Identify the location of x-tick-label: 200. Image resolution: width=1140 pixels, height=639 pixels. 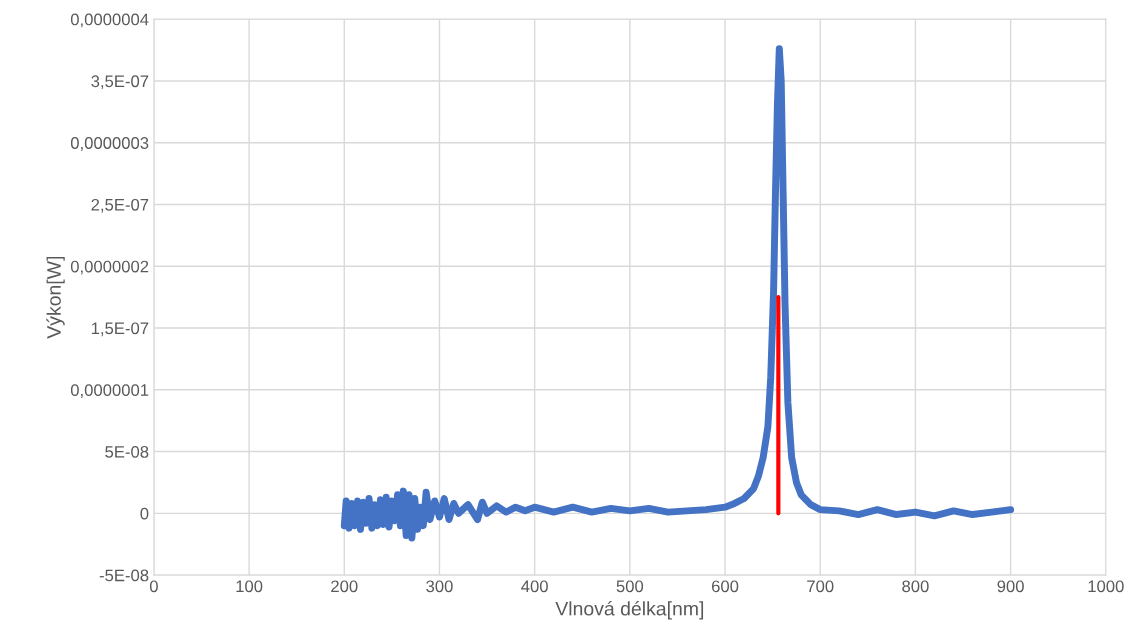
(344, 586).